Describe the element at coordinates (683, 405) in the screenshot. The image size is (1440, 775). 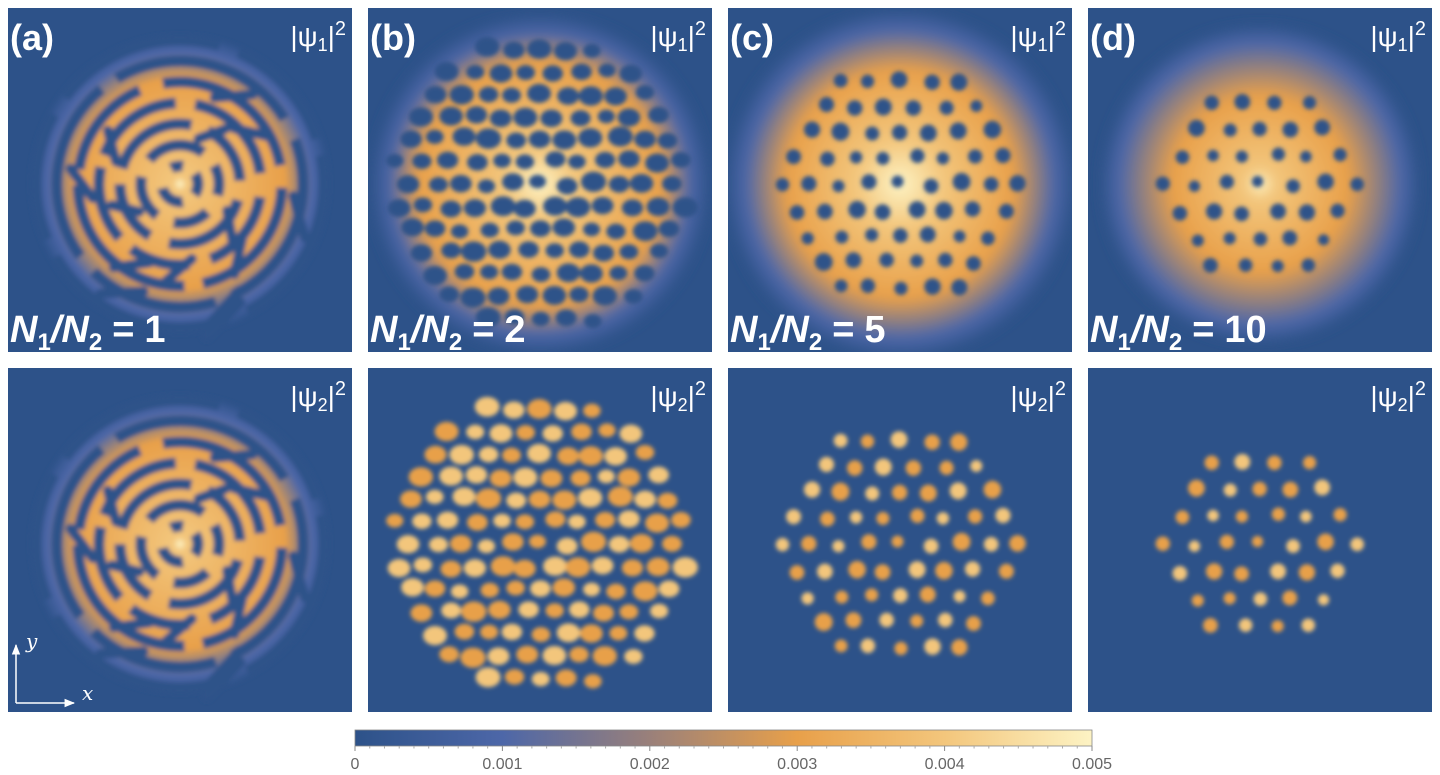
I see `component-sub: 2` at that location.